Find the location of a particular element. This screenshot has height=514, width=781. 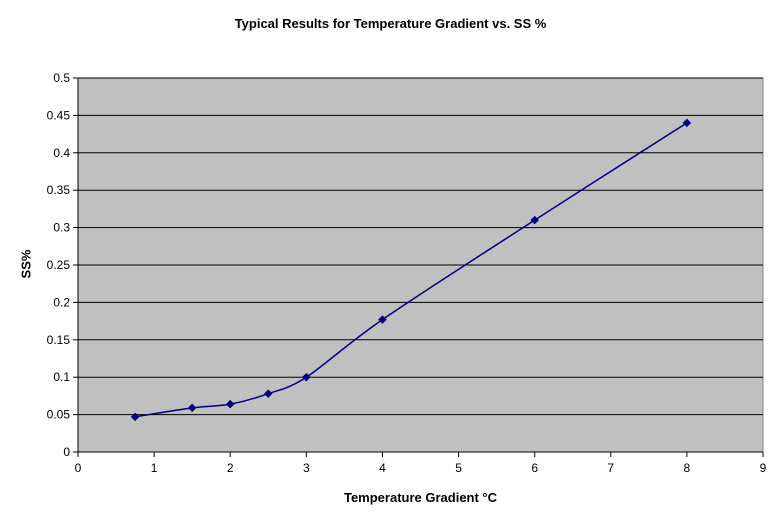

x-tick-label: 5 is located at coordinates (458, 468).